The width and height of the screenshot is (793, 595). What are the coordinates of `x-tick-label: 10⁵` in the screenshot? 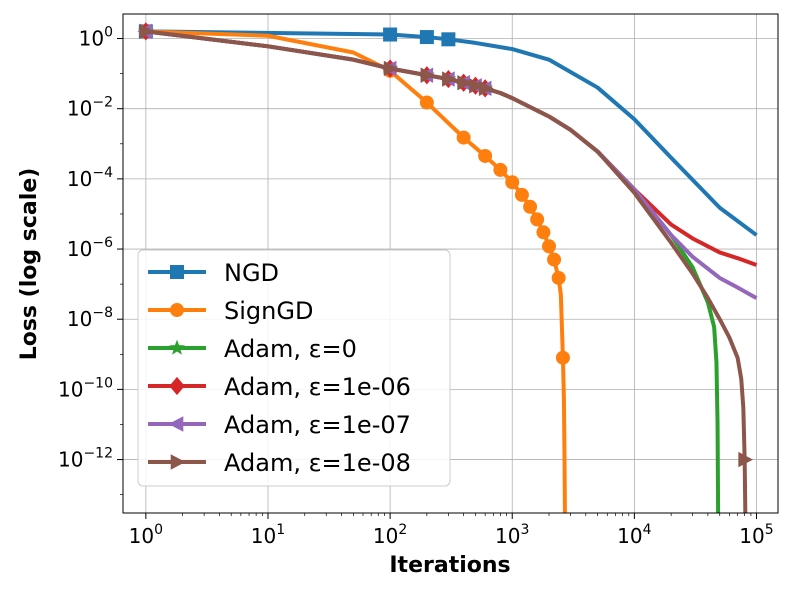 It's located at (756, 535).